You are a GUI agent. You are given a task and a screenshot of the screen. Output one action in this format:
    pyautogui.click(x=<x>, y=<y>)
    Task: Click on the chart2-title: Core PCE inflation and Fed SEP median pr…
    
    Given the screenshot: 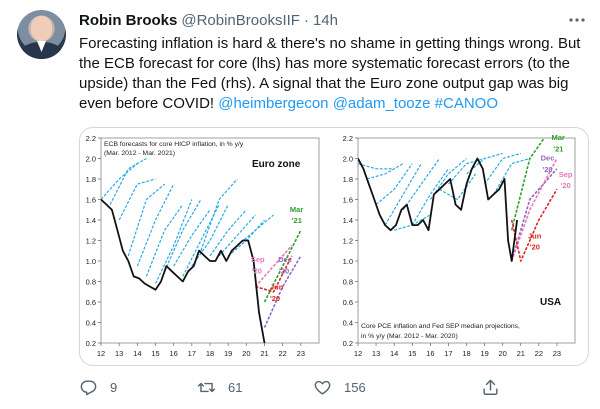 What is the action you would take?
    pyautogui.click(x=440, y=326)
    